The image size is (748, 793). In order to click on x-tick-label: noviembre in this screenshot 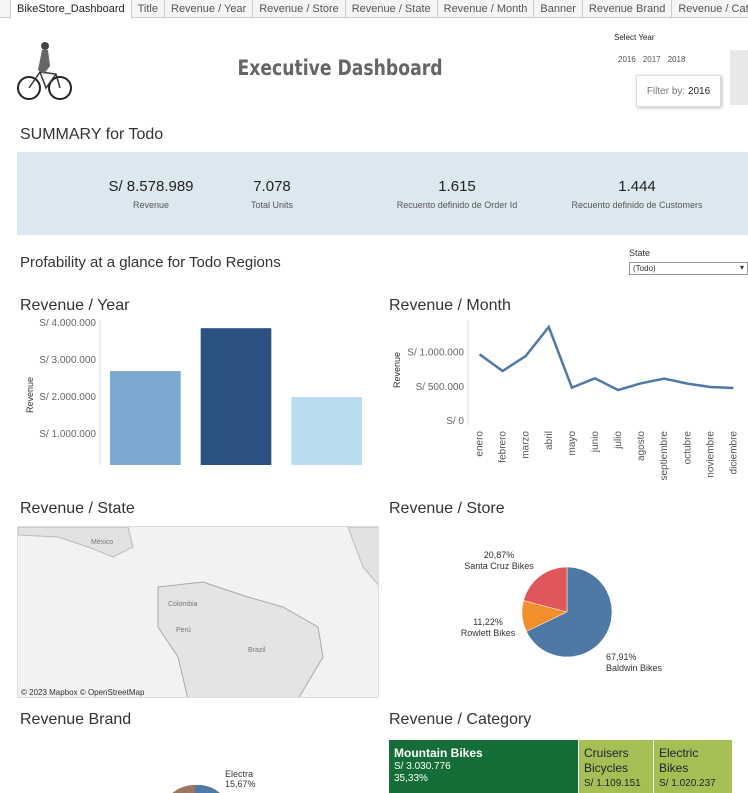, I will do `click(710, 454)`.